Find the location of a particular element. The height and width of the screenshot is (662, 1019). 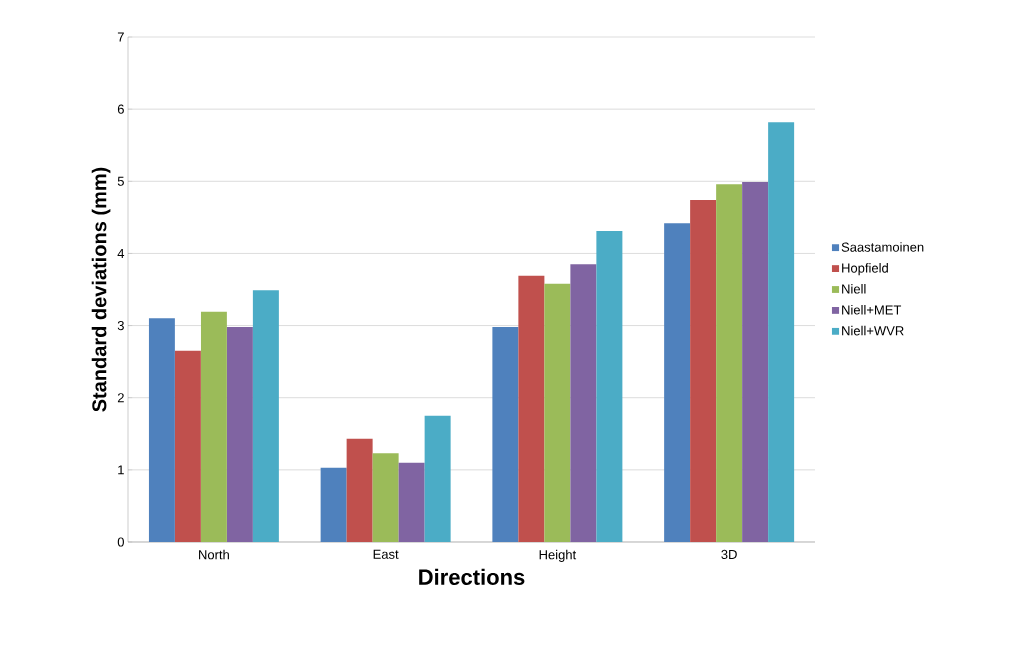

y-axis-title: Standard deviations (mm) is located at coordinates (101, 289).